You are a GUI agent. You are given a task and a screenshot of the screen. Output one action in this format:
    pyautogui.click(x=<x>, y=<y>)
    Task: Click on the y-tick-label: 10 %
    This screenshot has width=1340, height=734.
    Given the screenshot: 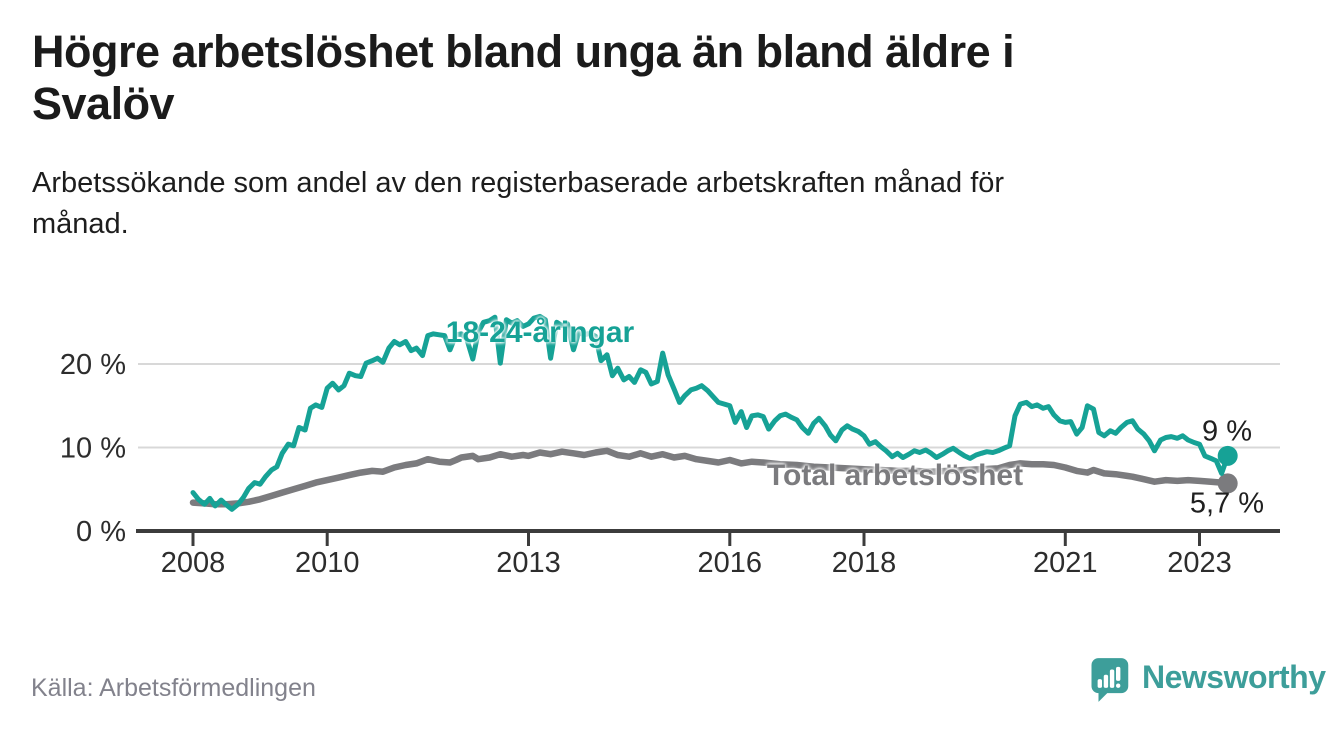 What is the action you would take?
    pyautogui.click(x=93, y=449)
    